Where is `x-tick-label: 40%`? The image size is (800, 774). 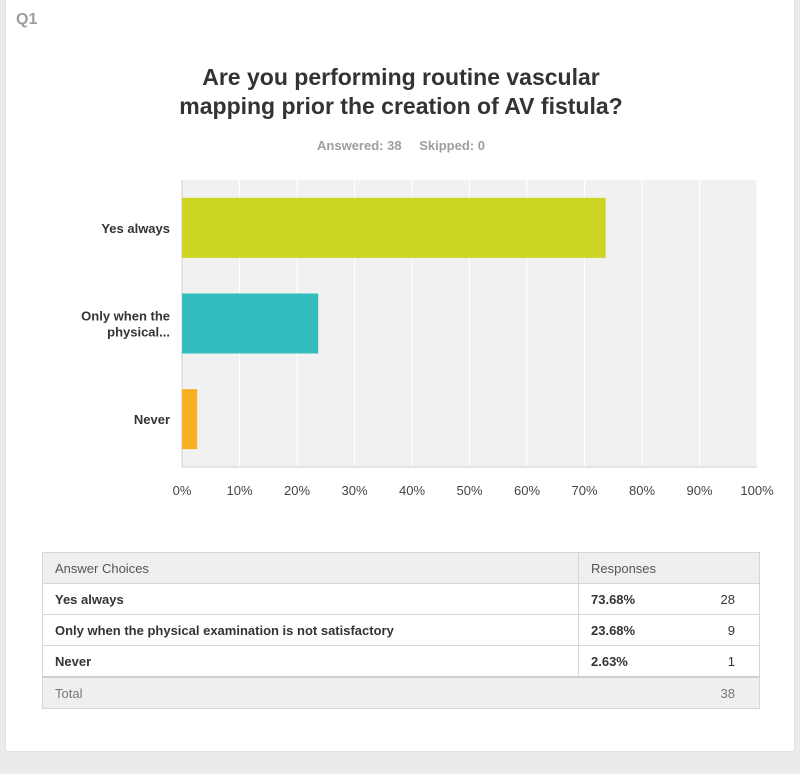 x-tick-label: 40% is located at coordinates (412, 490).